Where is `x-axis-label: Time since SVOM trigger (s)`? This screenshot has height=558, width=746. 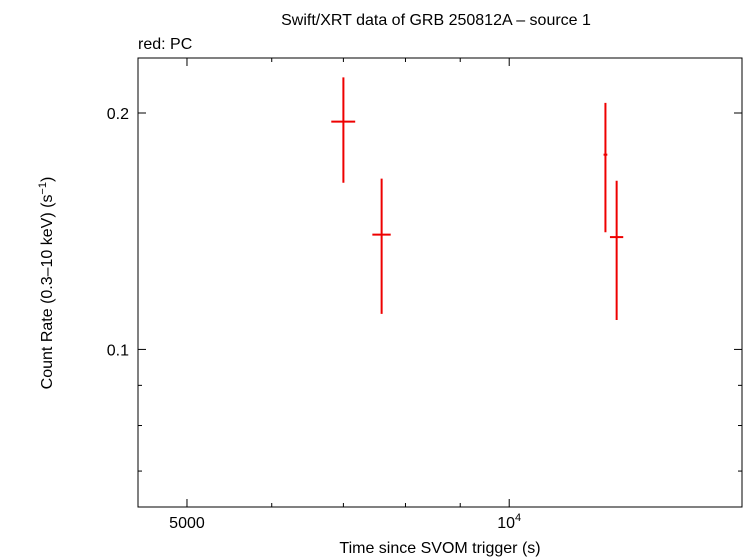 x-axis-label: Time since SVOM trigger (s) is located at coordinates (439, 548).